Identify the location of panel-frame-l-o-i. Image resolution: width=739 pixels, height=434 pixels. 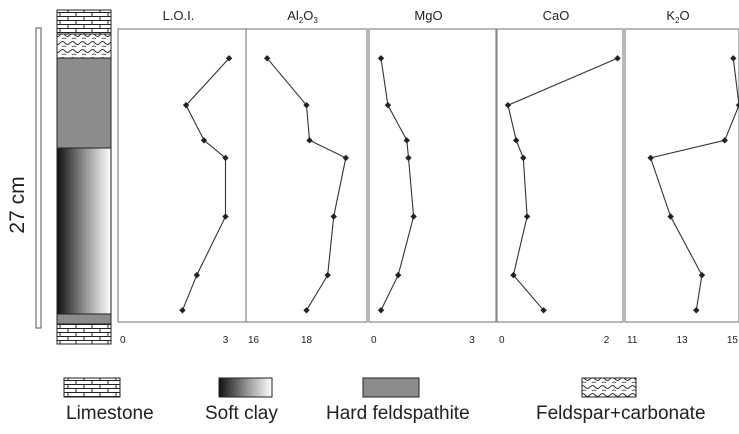
(182, 175).